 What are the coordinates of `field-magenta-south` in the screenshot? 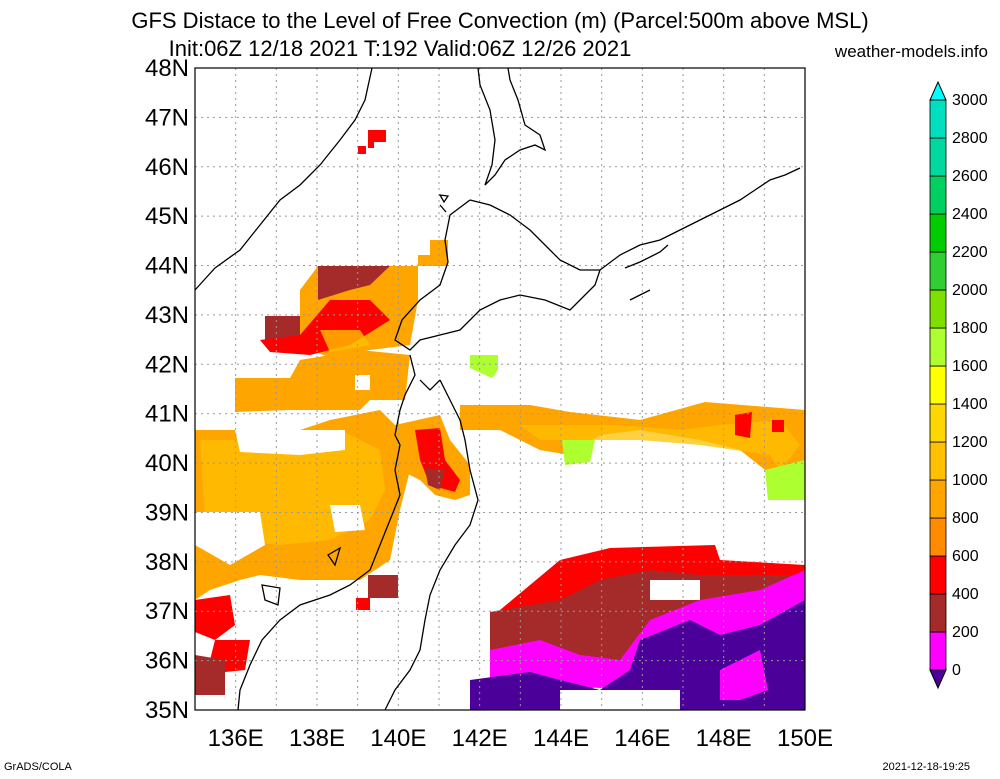 It's located at (647, 632).